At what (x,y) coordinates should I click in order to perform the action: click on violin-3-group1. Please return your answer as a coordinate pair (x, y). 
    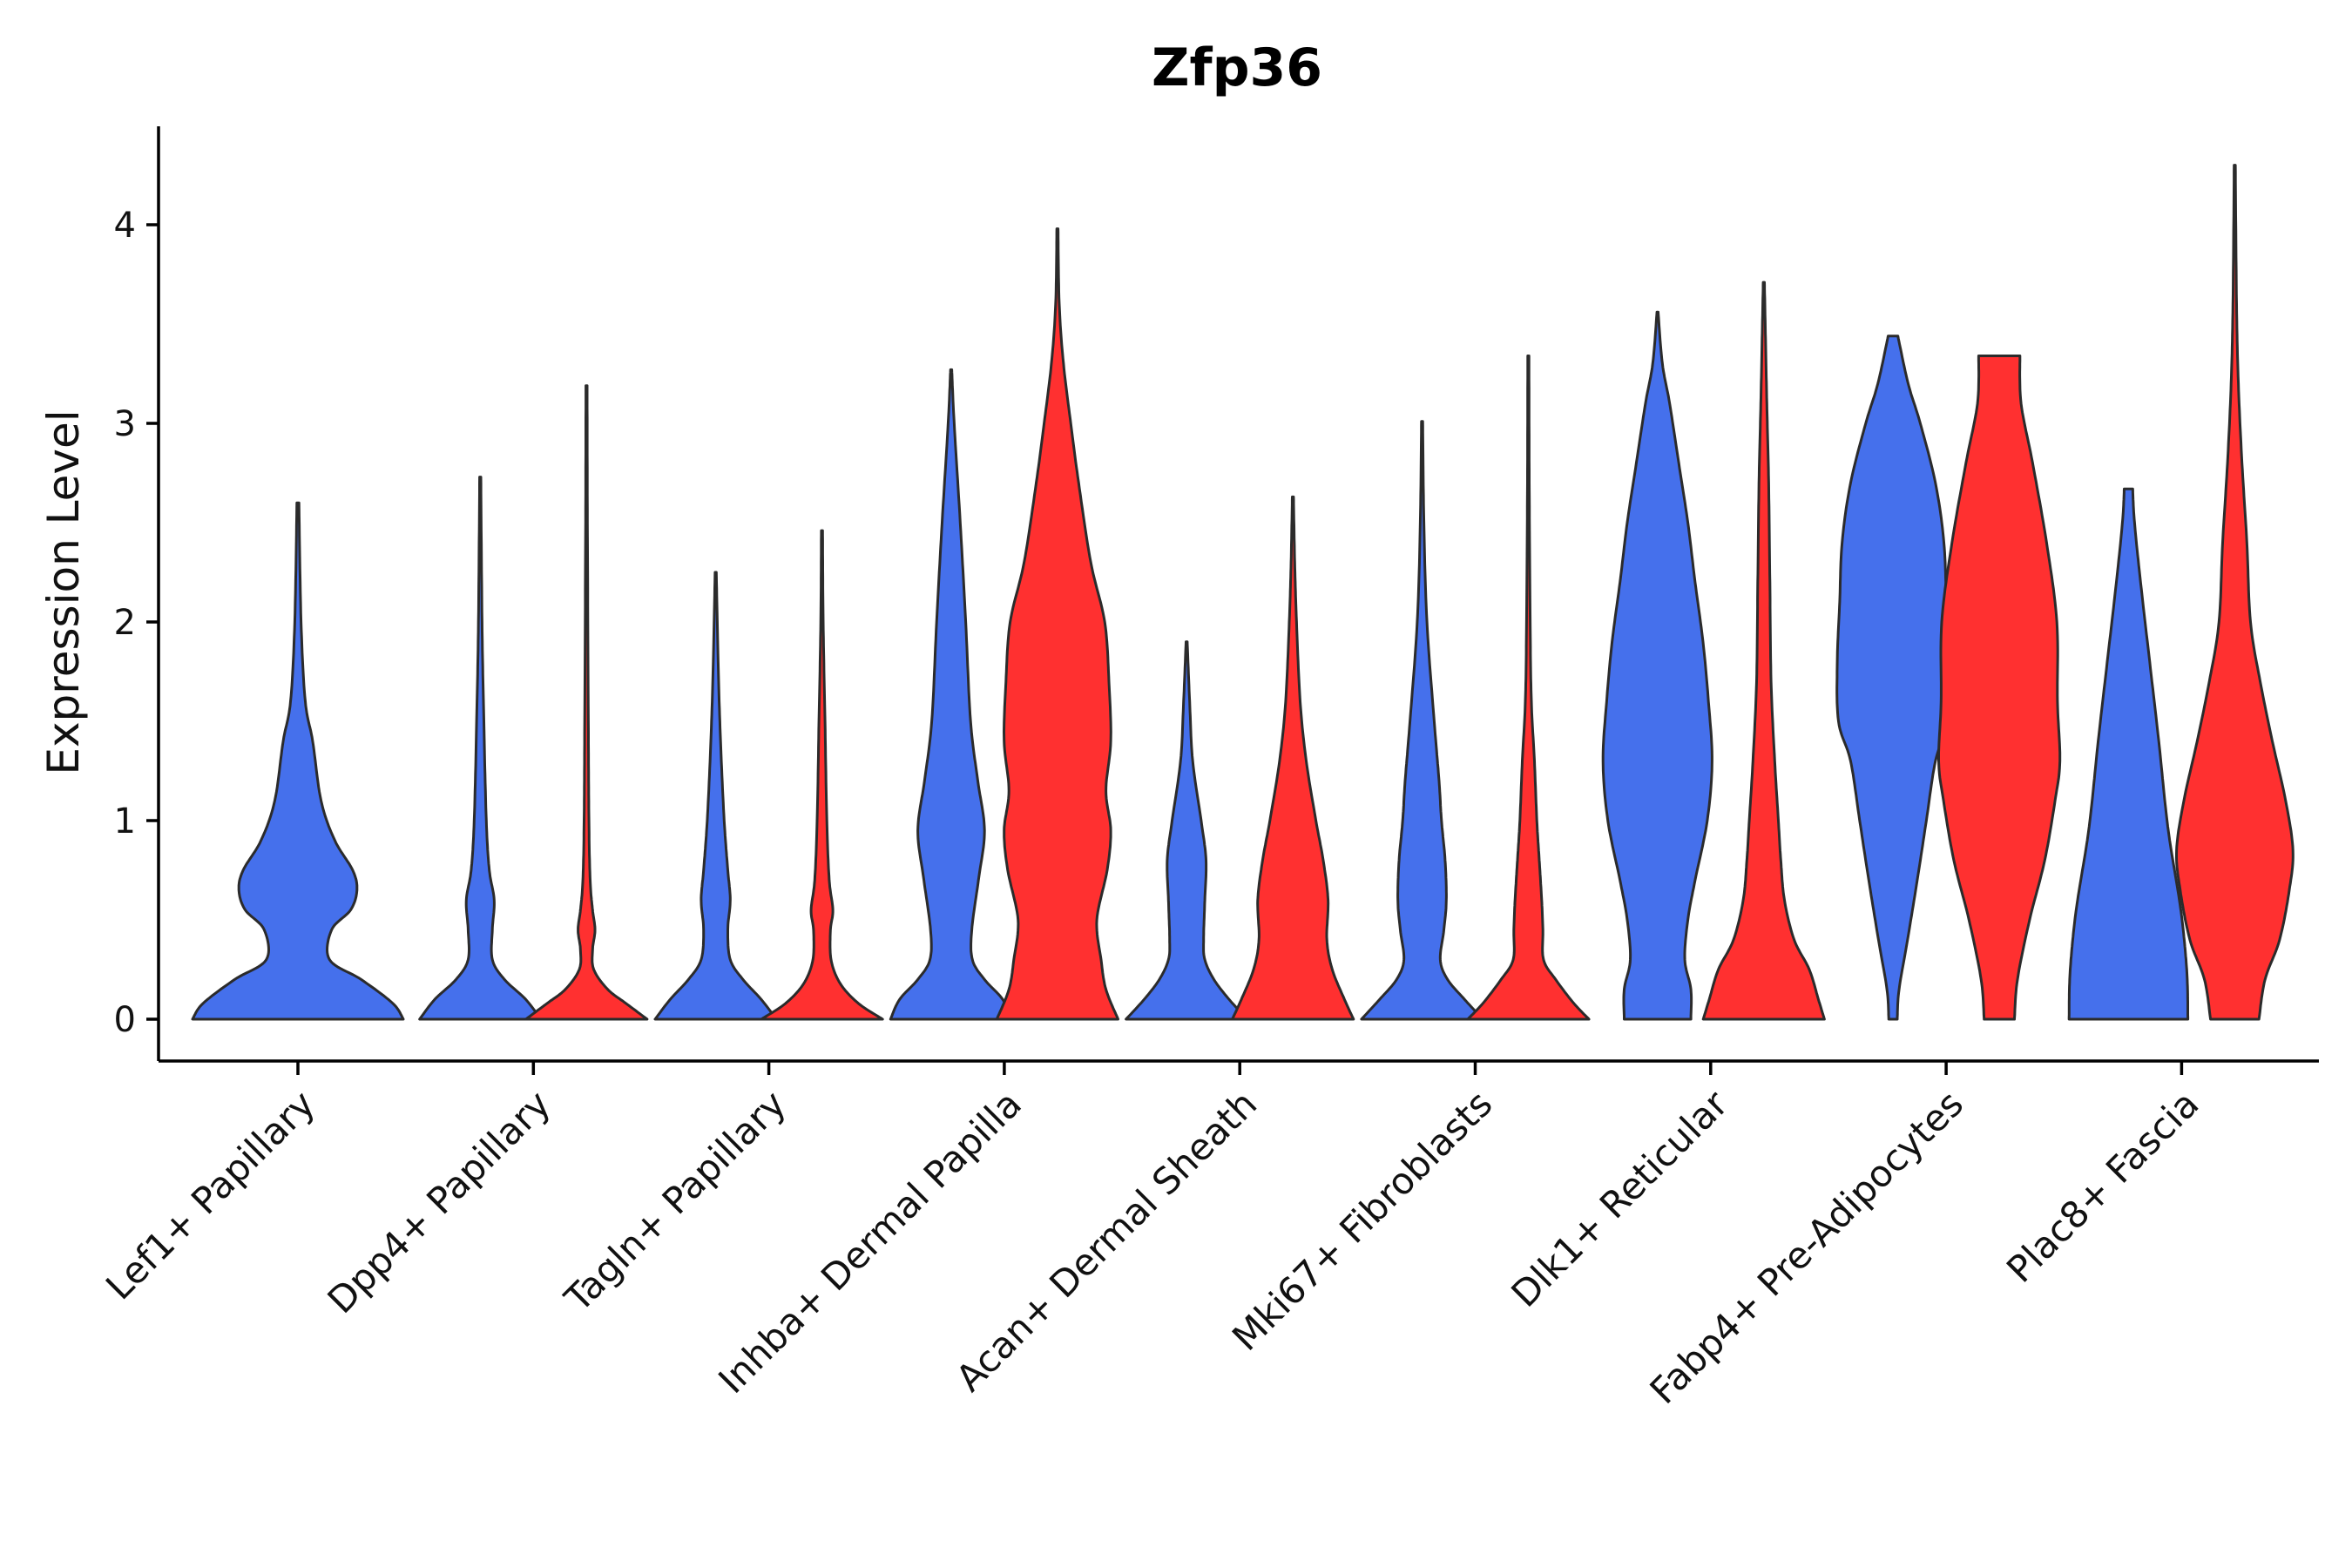
    Looking at the image, I should click on (716, 796).